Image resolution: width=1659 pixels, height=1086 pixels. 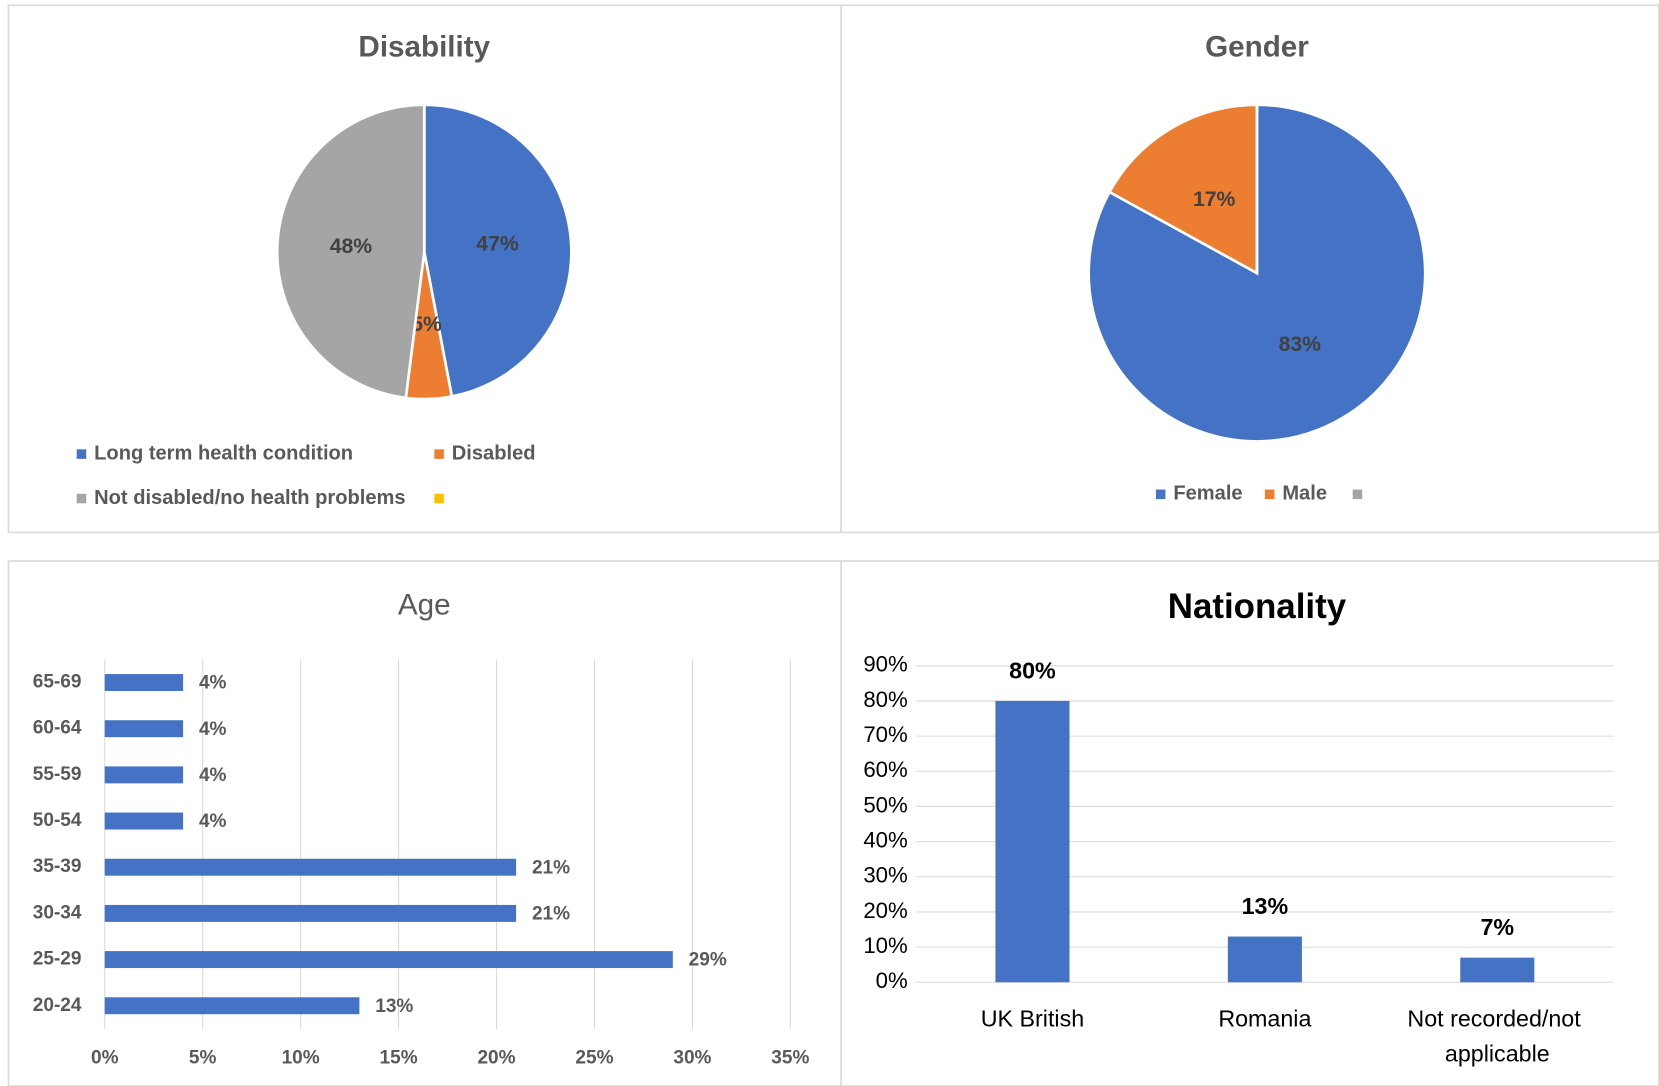 What do you see at coordinates (885, 804) in the screenshot?
I see `y-tick-label: 50%` at bounding box center [885, 804].